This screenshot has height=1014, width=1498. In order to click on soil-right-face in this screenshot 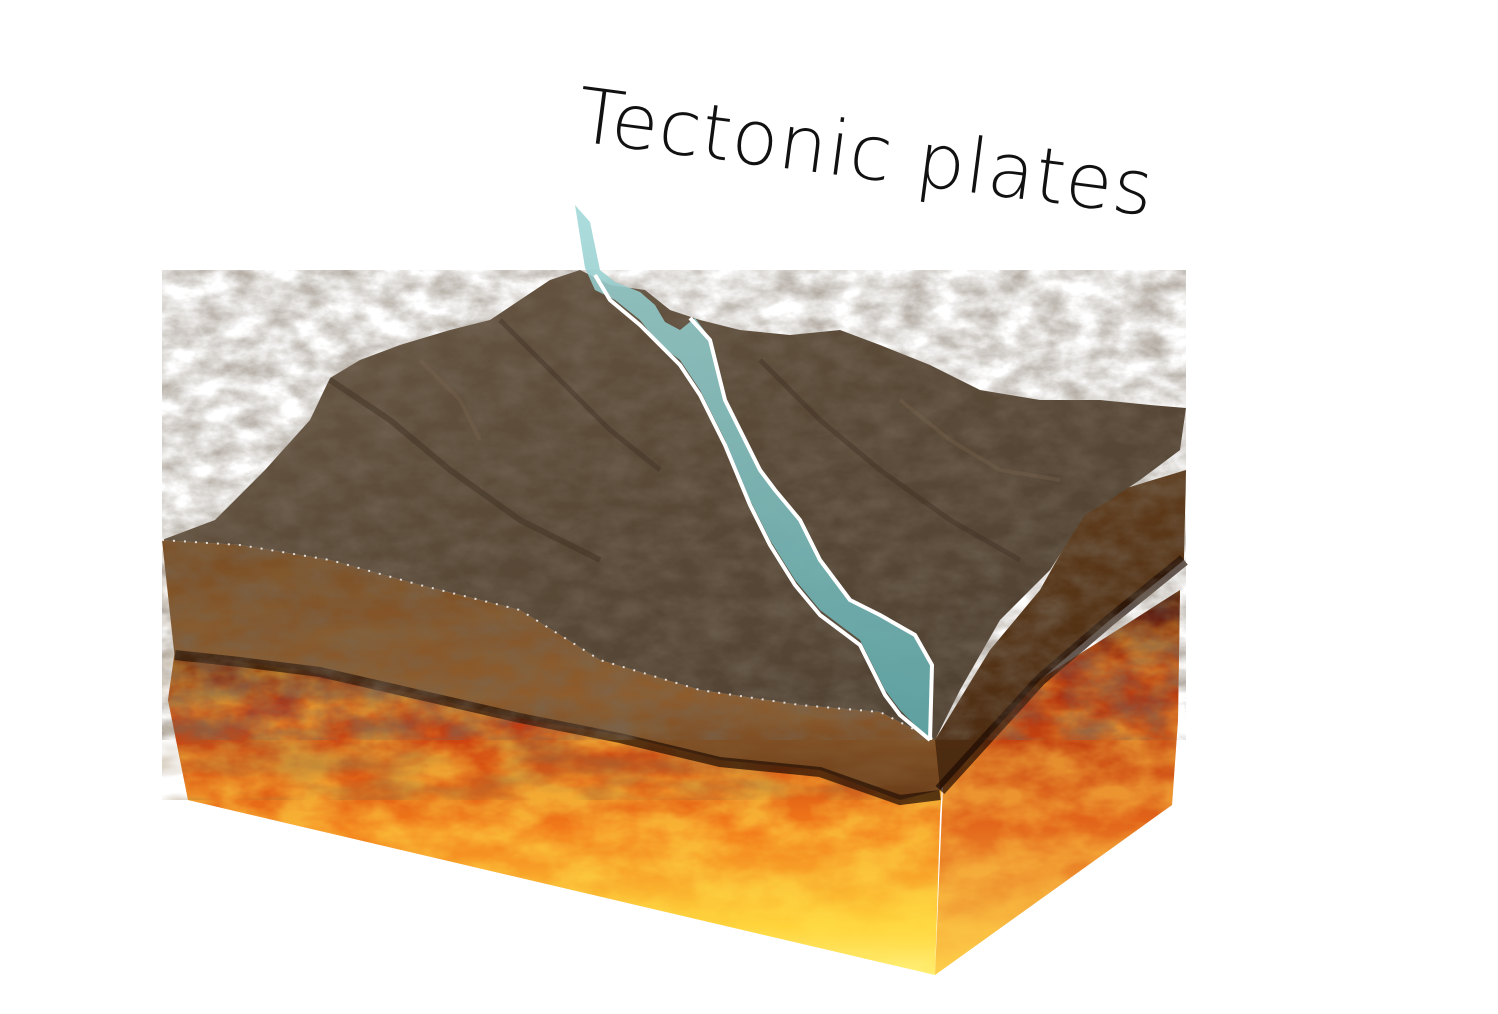, I will do `click(1061, 632)`.